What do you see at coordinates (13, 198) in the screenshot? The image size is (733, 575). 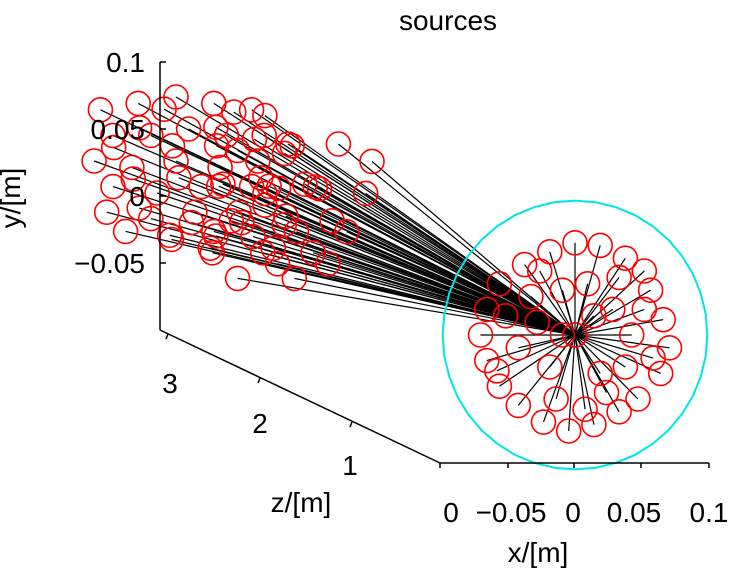 I see `y-axis-label: y/[m]` at bounding box center [13, 198].